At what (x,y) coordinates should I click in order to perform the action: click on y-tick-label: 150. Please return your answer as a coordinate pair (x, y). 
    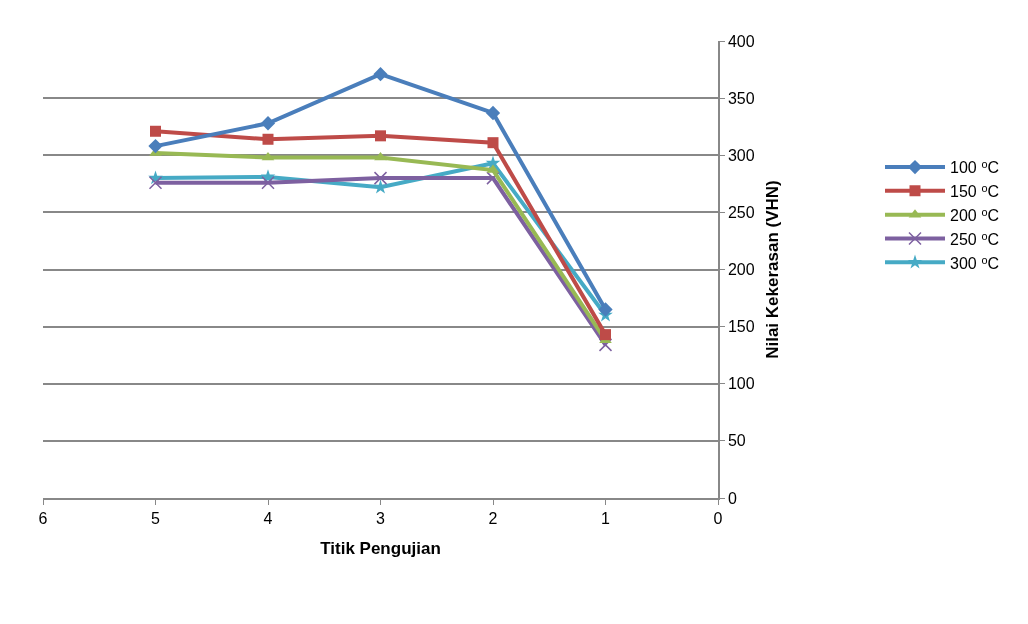
    Looking at the image, I should click on (741, 327).